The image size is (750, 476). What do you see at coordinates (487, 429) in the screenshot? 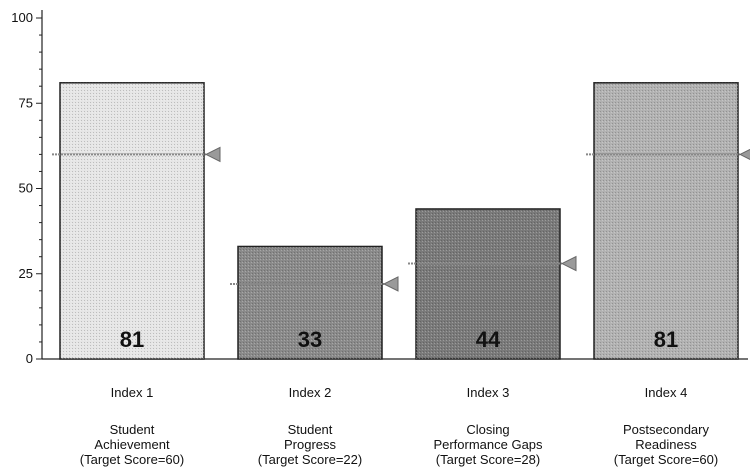
I see `x-category-description: Closing` at bounding box center [487, 429].